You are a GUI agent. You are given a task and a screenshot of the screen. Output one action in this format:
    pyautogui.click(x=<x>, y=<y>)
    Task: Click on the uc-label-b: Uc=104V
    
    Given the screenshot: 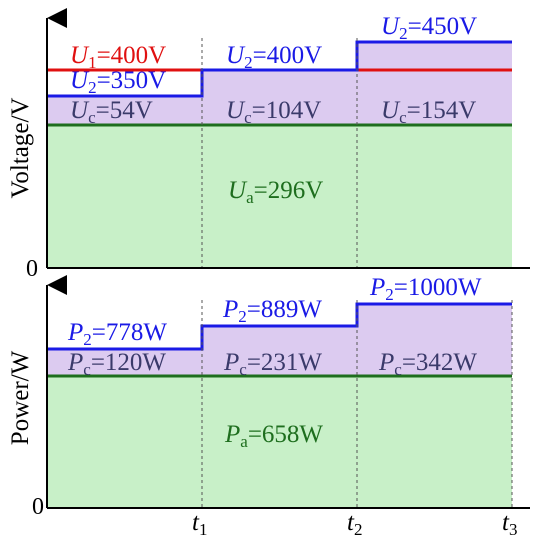 What is the action you would take?
    pyautogui.click(x=273, y=112)
    